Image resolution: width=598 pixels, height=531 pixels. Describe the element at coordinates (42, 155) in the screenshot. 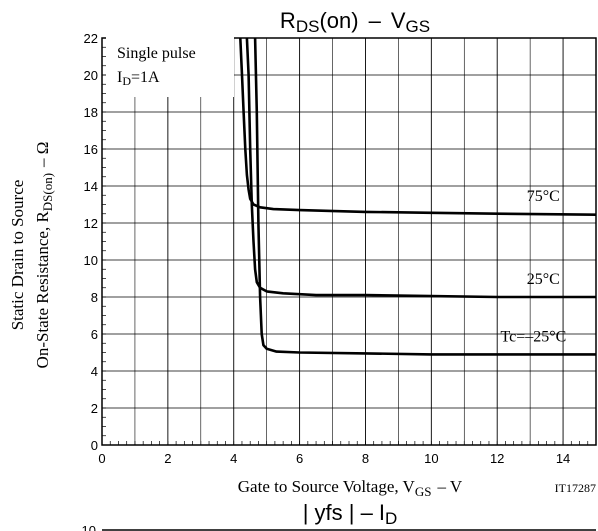

I see `y-axis-label-line2-suffix: – Ω` at that location.